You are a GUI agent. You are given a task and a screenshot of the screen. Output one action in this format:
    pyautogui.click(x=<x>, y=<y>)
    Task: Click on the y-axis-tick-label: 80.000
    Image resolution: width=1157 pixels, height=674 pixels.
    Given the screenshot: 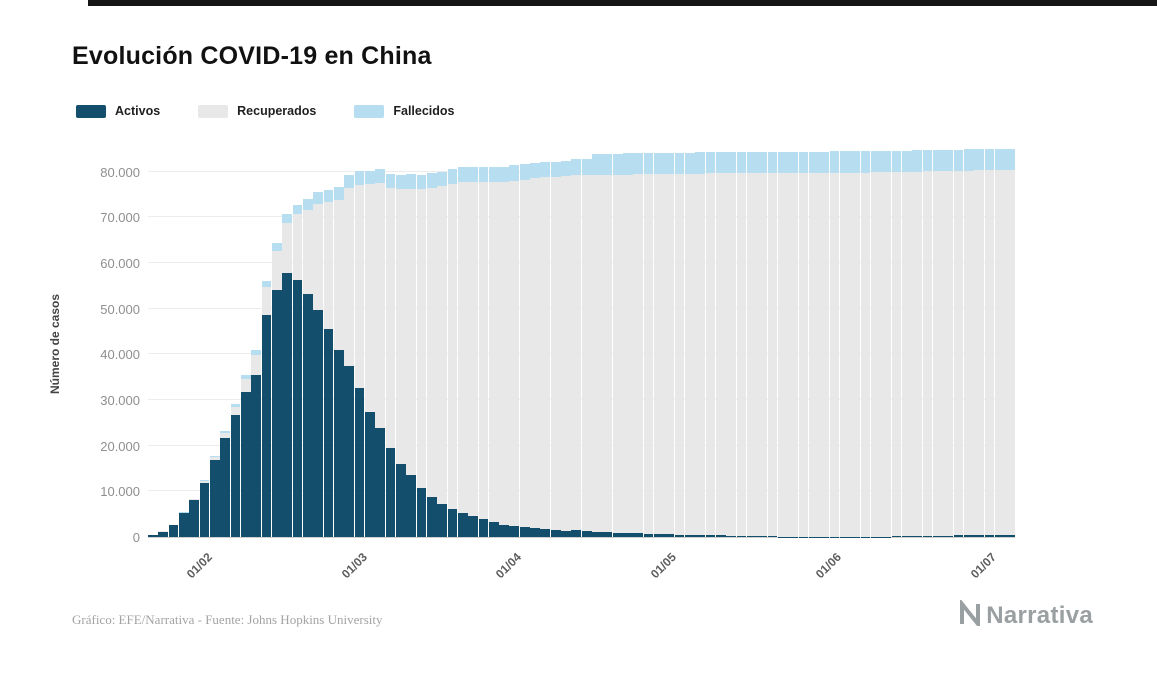 What is the action you would take?
    pyautogui.click(x=120, y=172)
    